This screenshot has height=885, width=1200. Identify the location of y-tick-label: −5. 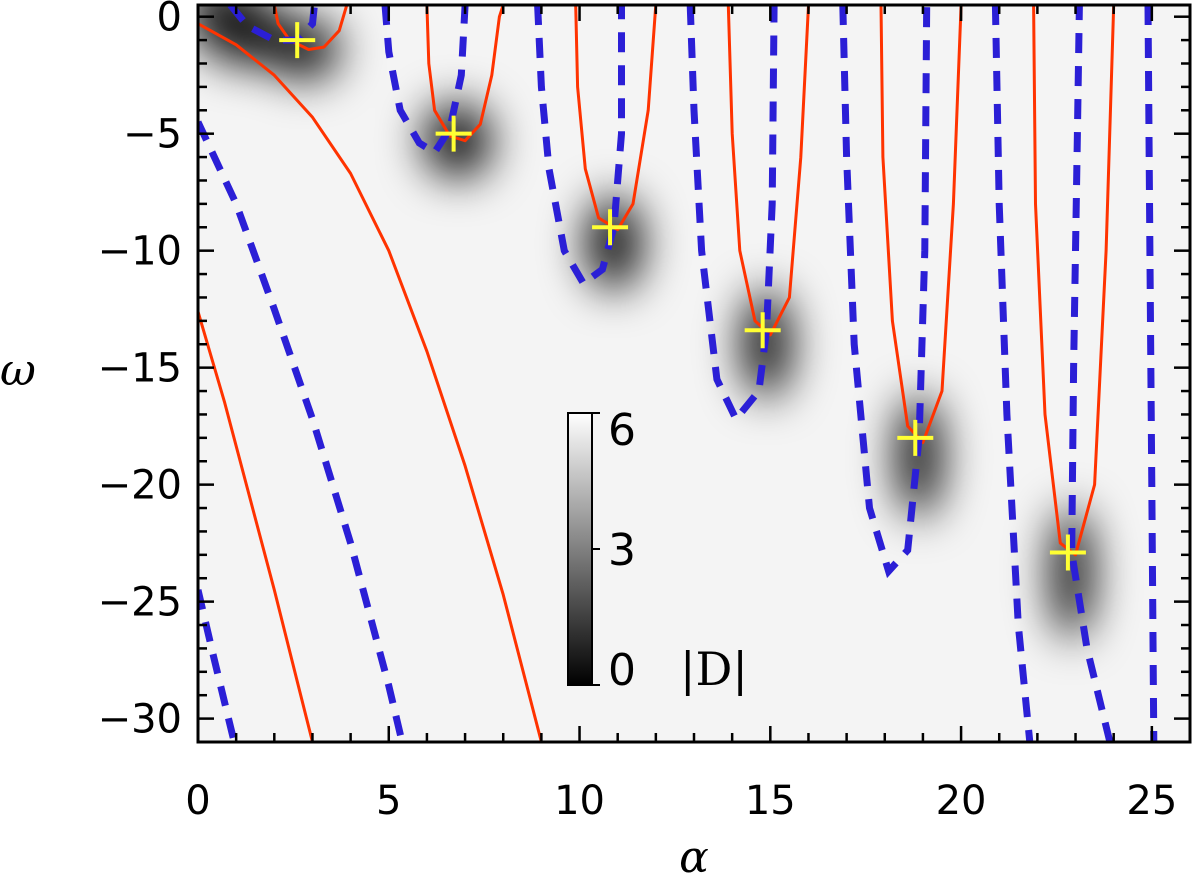
(152, 135).